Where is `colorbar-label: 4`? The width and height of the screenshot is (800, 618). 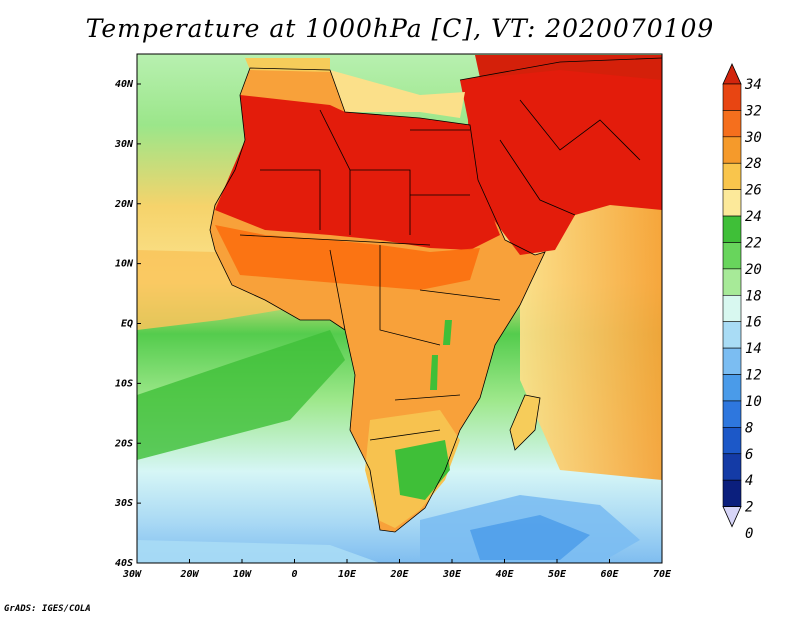 colorbar-label: 4 is located at coordinates (749, 481).